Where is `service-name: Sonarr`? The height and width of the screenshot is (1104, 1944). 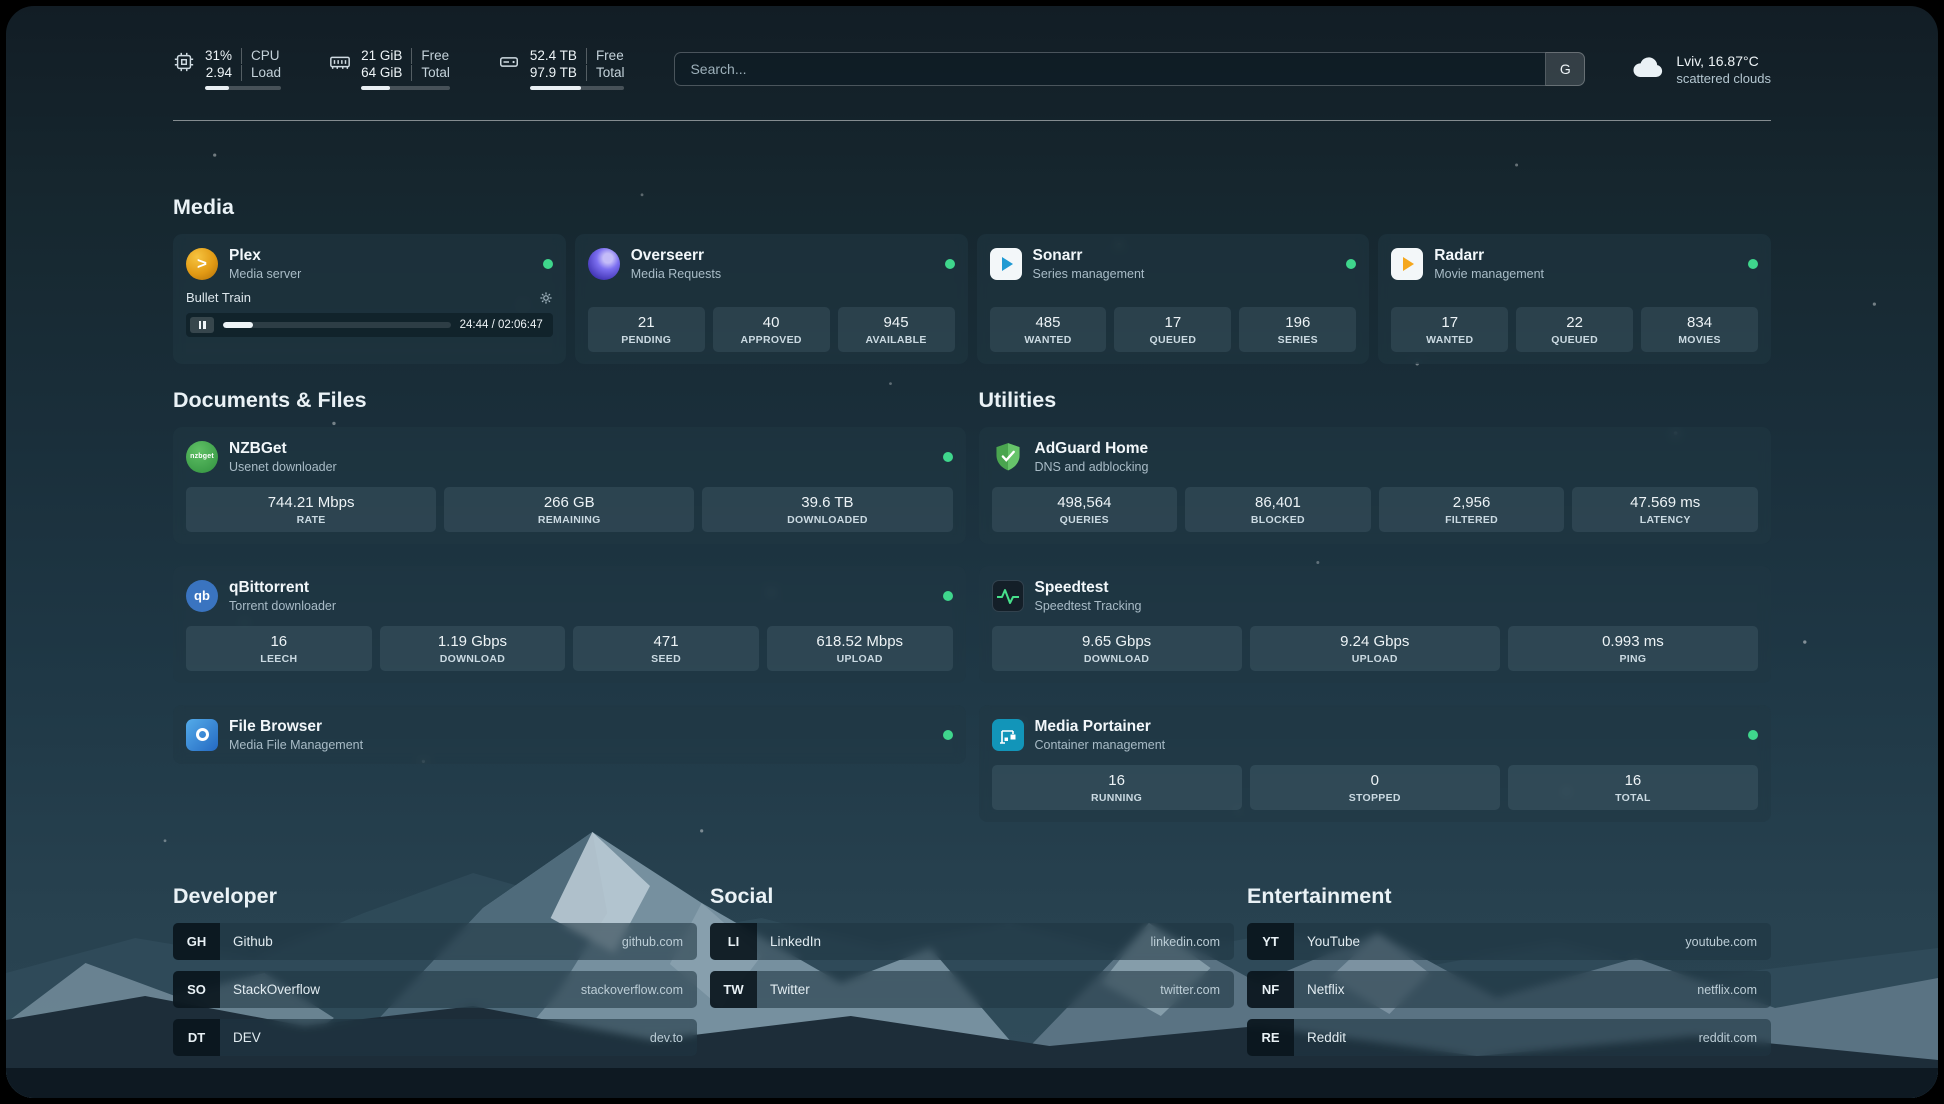 service-name: Sonarr is located at coordinates (1057, 255).